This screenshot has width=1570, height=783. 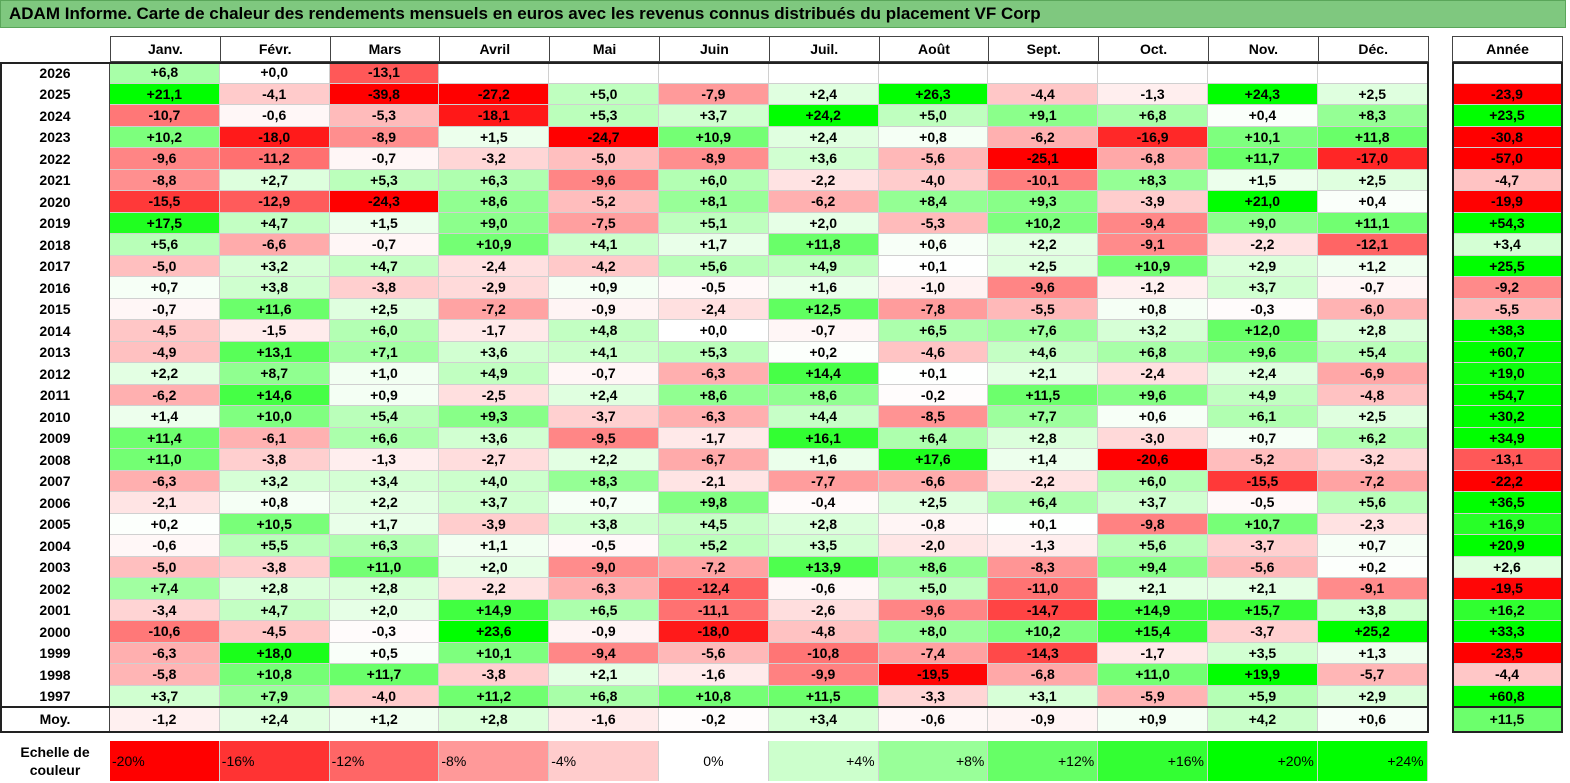 What do you see at coordinates (384, 288) in the screenshot?
I see `heatmap-cell: -3,8` at bounding box center [384, 288].